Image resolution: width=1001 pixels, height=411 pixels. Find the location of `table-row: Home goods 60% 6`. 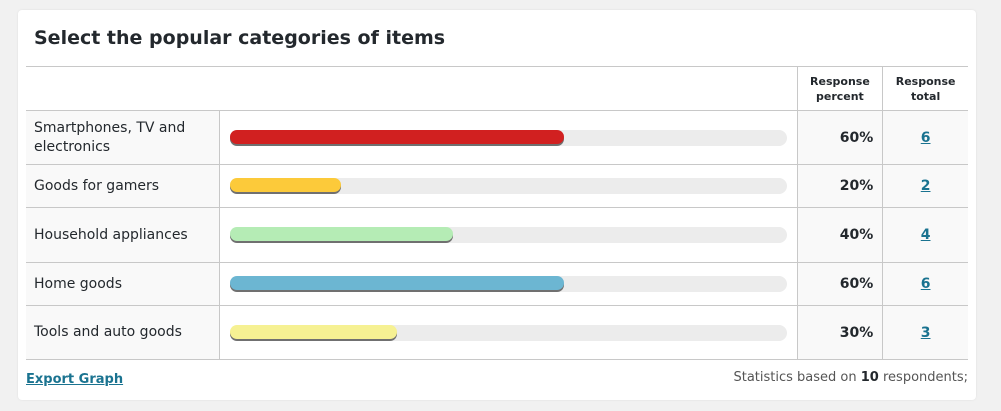

table-row: Home goods 60% 6 is located at coordinates (497, 284).